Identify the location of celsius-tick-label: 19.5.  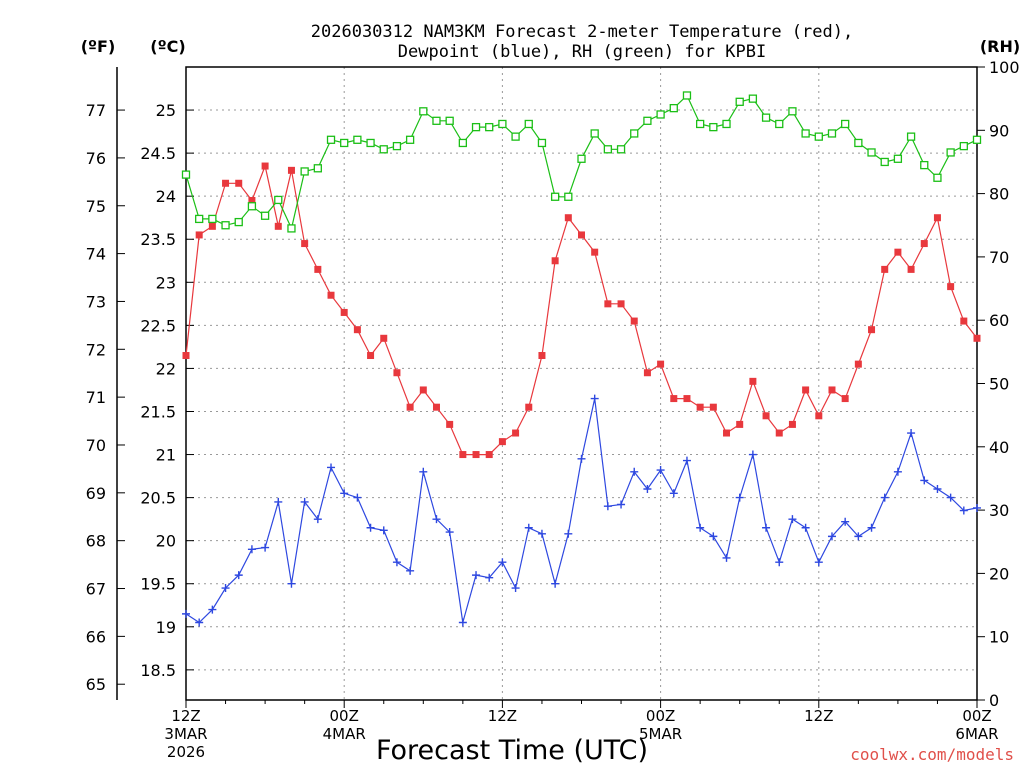
(158, 584).